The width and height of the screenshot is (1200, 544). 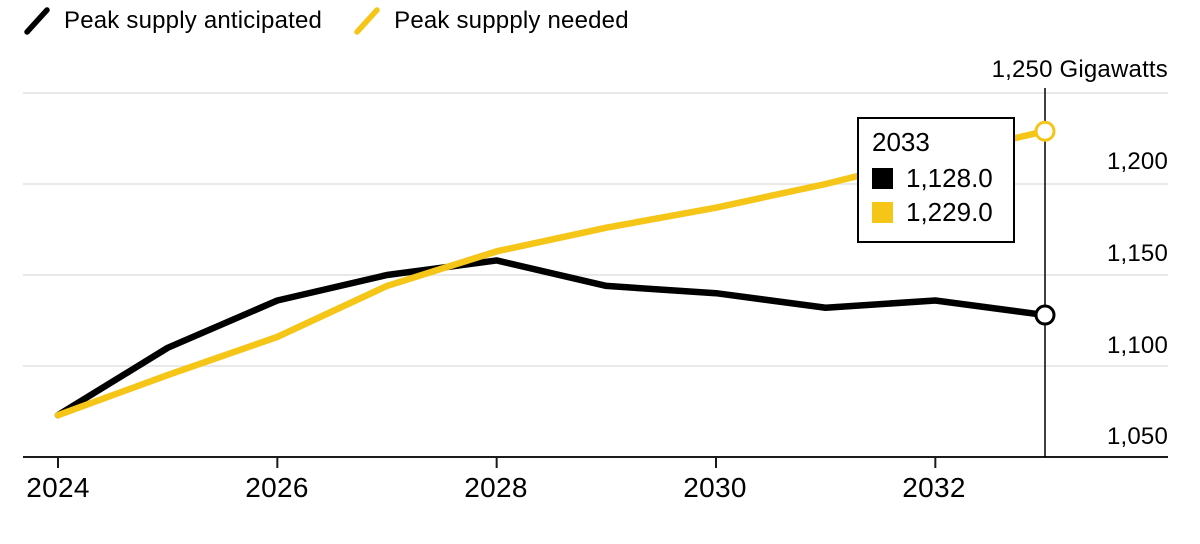 I want to click on x-axis-label-2032: 2032, so click(x=934, y=487).